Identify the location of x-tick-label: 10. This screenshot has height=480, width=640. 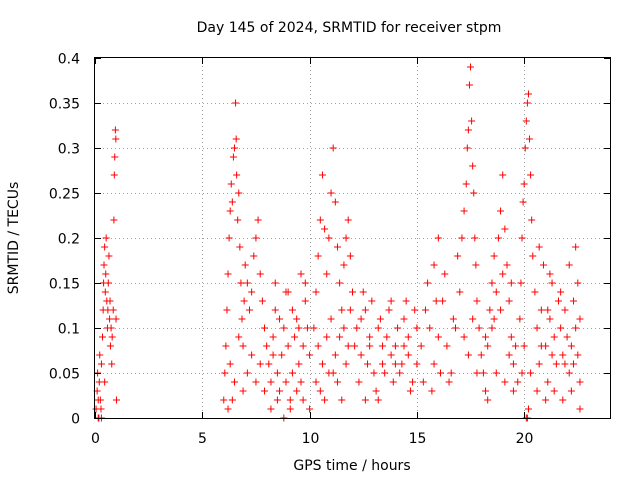
(311, 439).